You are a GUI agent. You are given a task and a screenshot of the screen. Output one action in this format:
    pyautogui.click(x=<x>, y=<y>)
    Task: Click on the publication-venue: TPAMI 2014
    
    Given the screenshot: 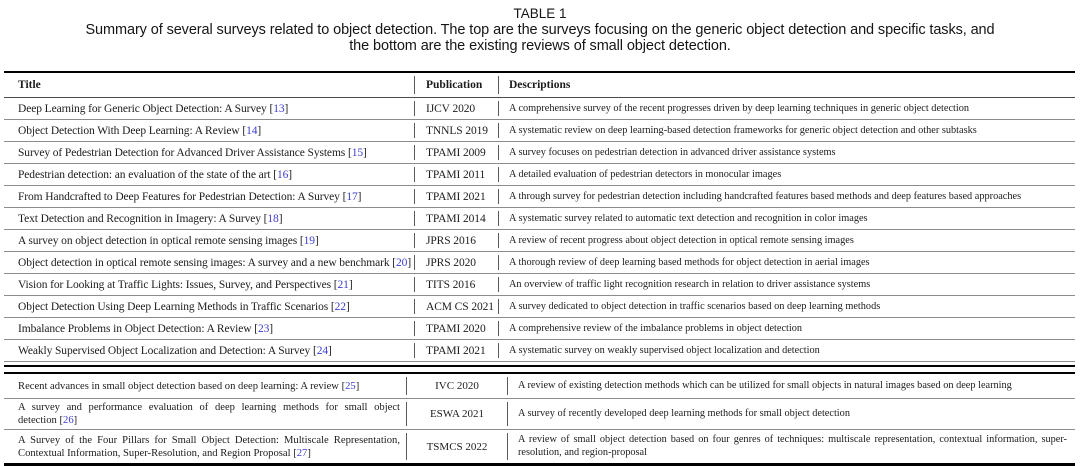 What is the action you would take?
    pyautogui.click(x=456, y=218)
    